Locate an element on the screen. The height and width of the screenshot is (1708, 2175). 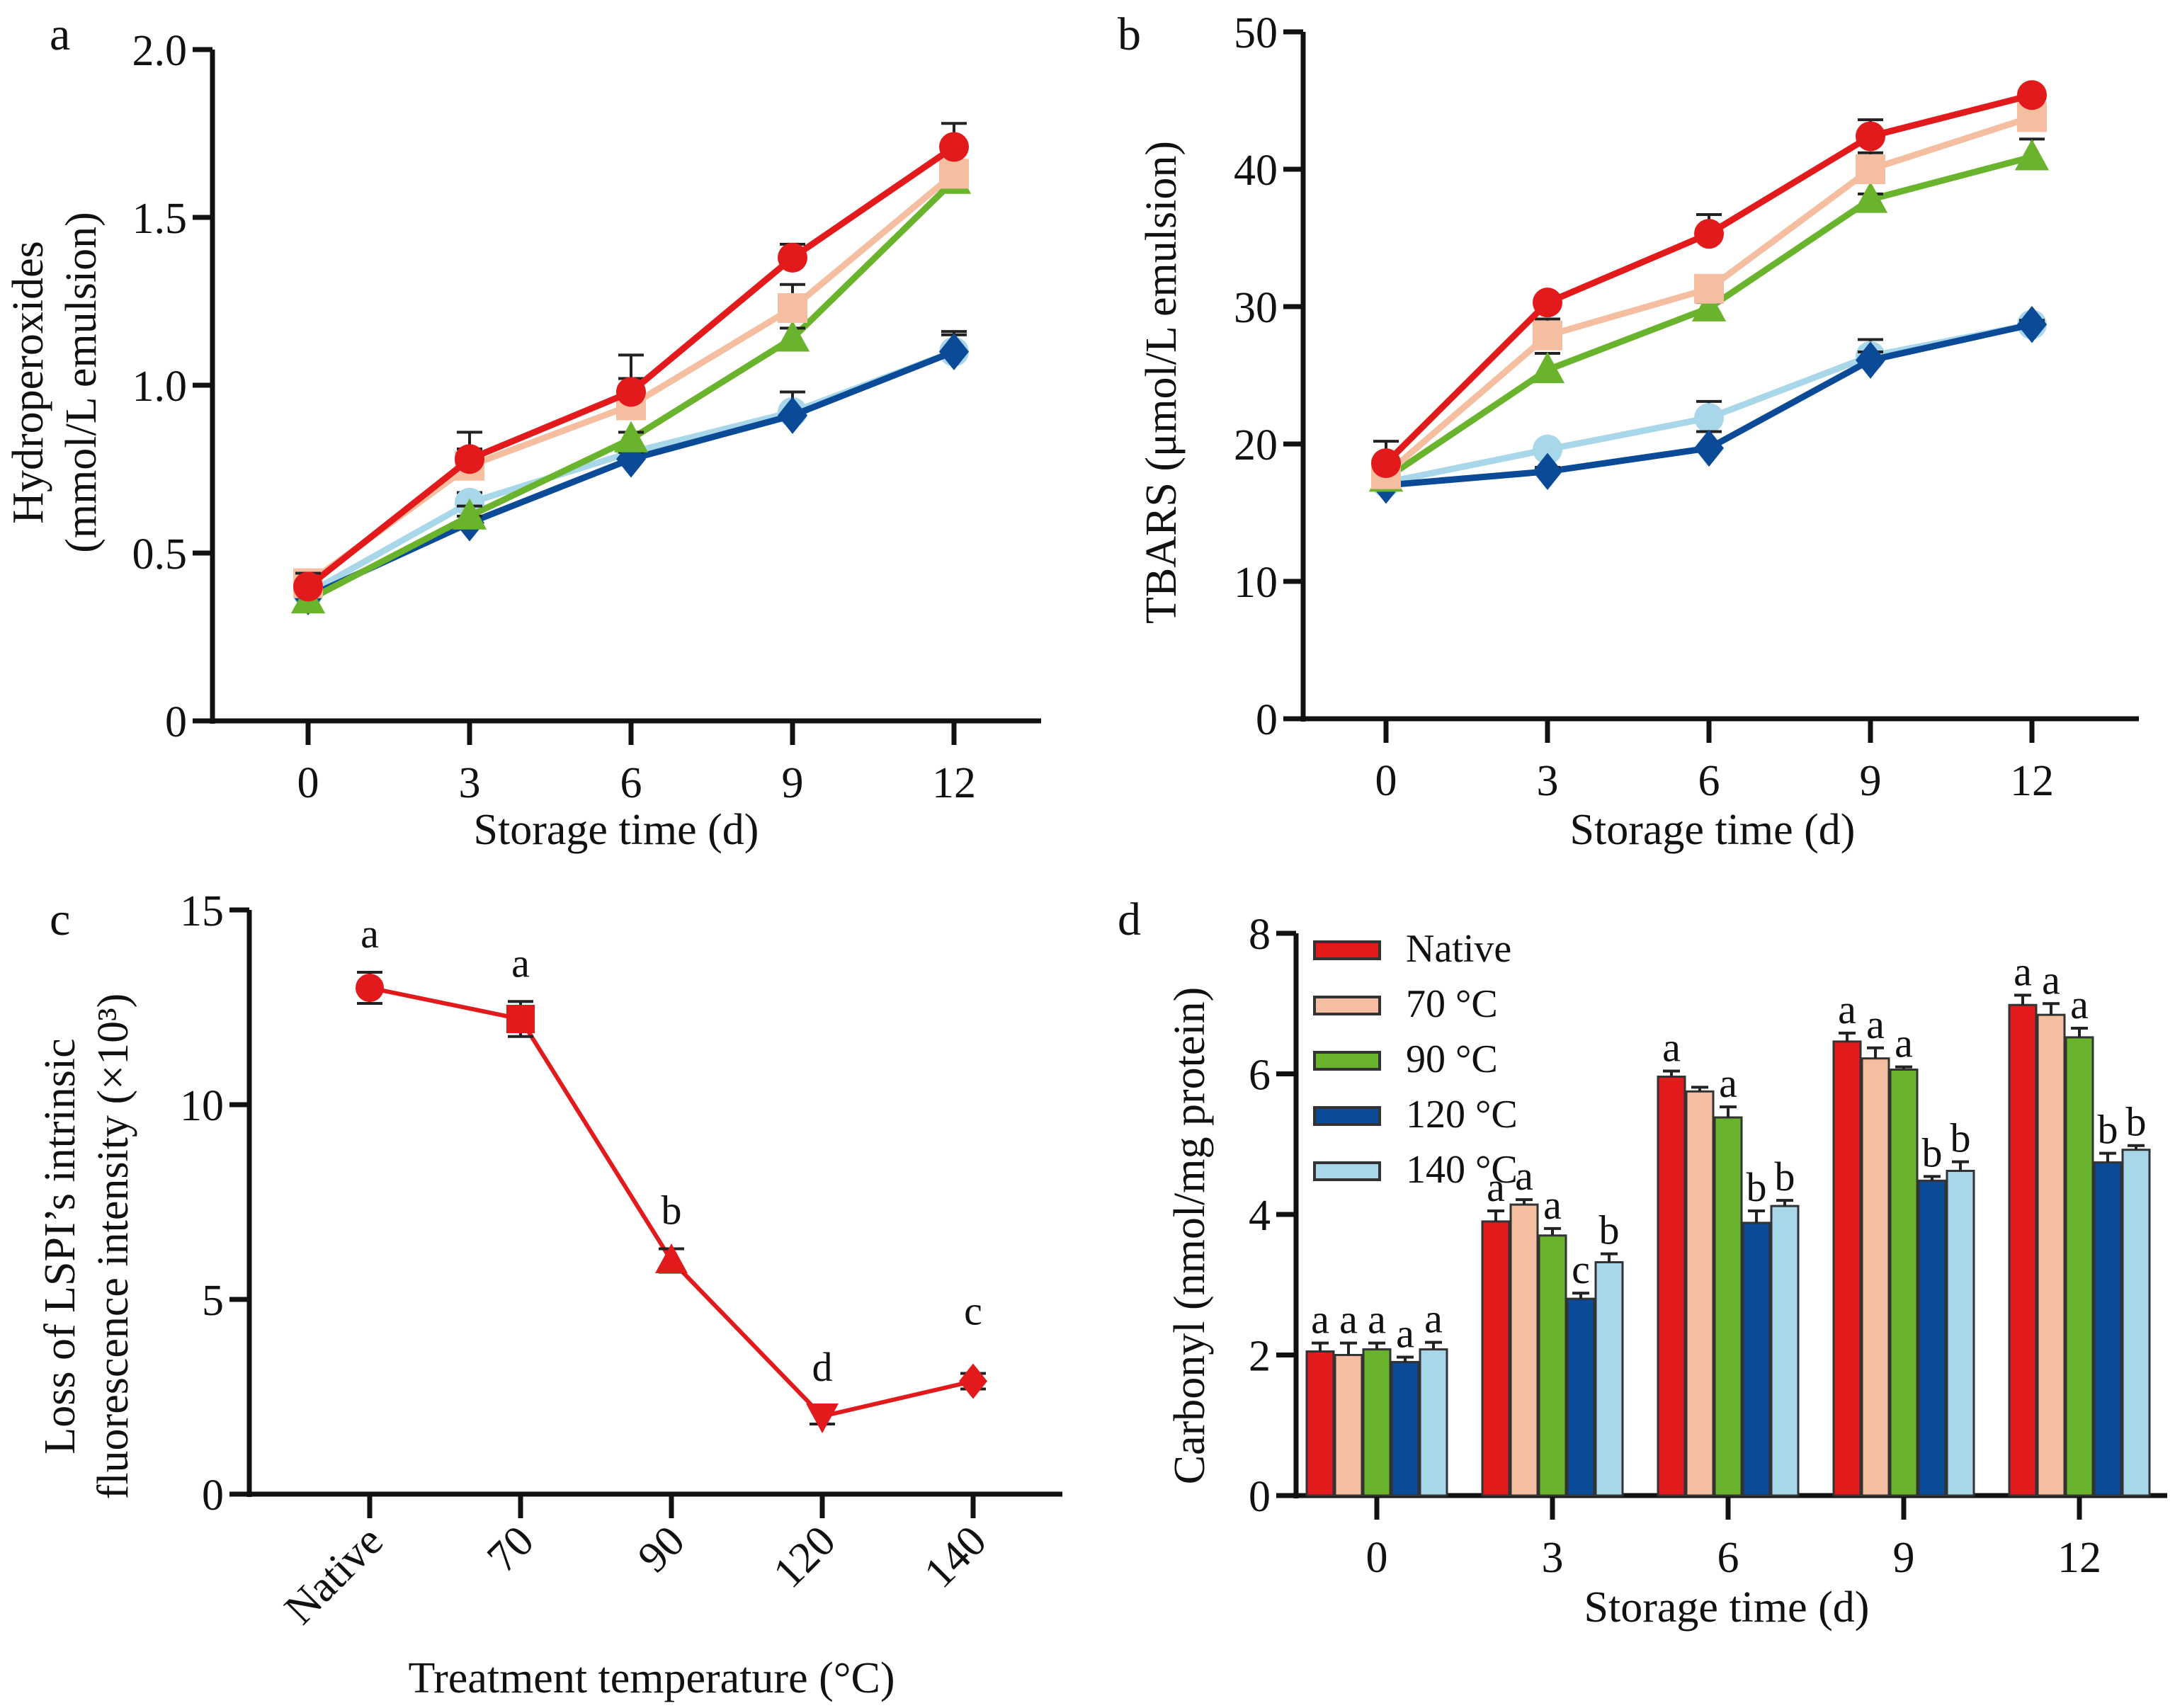
y-tick-label: 20 is located at coordinates (1256, 445).